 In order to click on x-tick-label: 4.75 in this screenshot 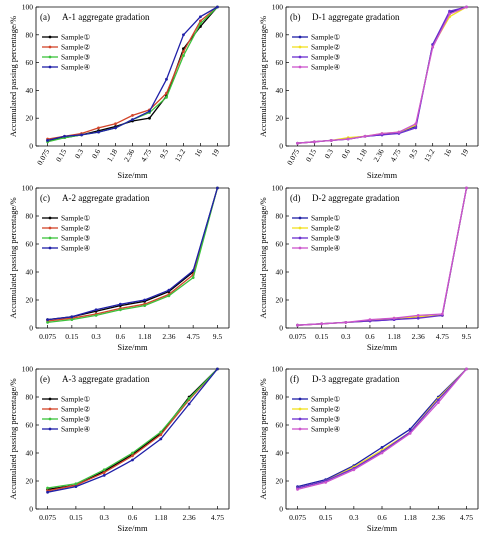, I will do `click(442, 336)`.